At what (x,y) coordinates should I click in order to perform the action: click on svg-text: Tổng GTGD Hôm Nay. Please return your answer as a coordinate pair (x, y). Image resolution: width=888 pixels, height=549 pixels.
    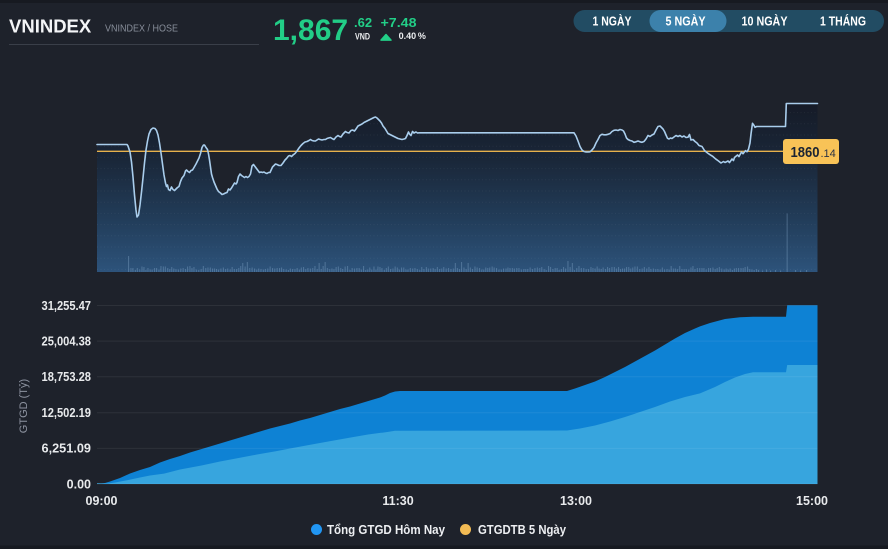
    Looking at the image, I should click on (386, 529).